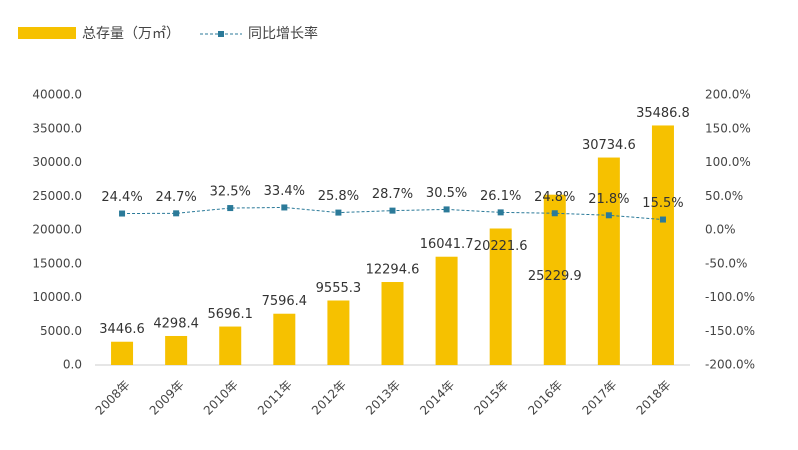 The height and width of the screenshot is (450, 798). I want to click on legend-marker, so click(221, 34).